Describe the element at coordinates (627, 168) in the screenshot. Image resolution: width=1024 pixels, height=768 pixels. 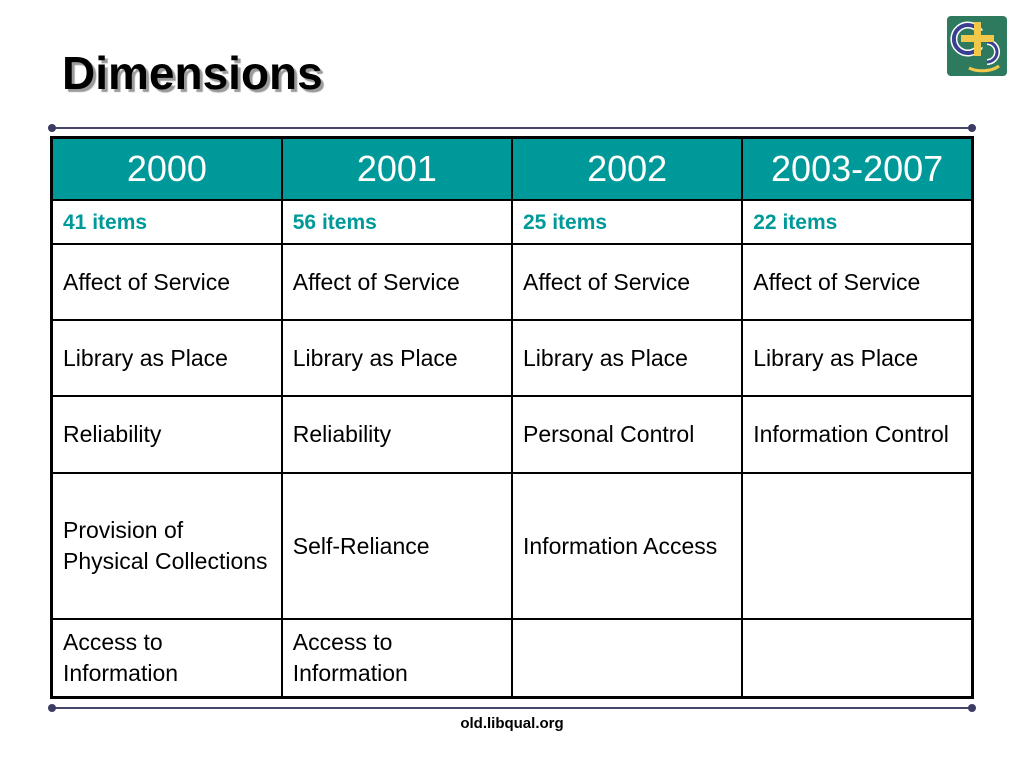
I see `header-2002: 2002` at that location.